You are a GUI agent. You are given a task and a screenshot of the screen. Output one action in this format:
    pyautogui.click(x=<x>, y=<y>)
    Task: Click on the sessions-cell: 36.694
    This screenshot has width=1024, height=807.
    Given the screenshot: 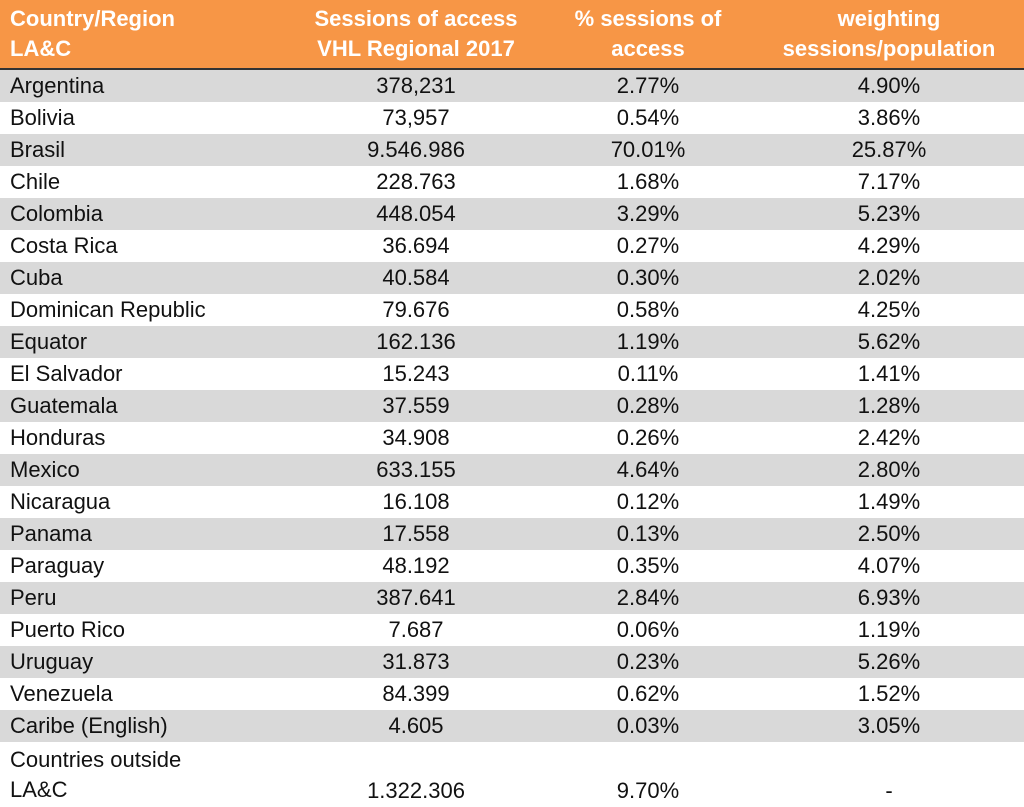 What is the action you would take?
    pyautogui.click(x=416, y=245)
    